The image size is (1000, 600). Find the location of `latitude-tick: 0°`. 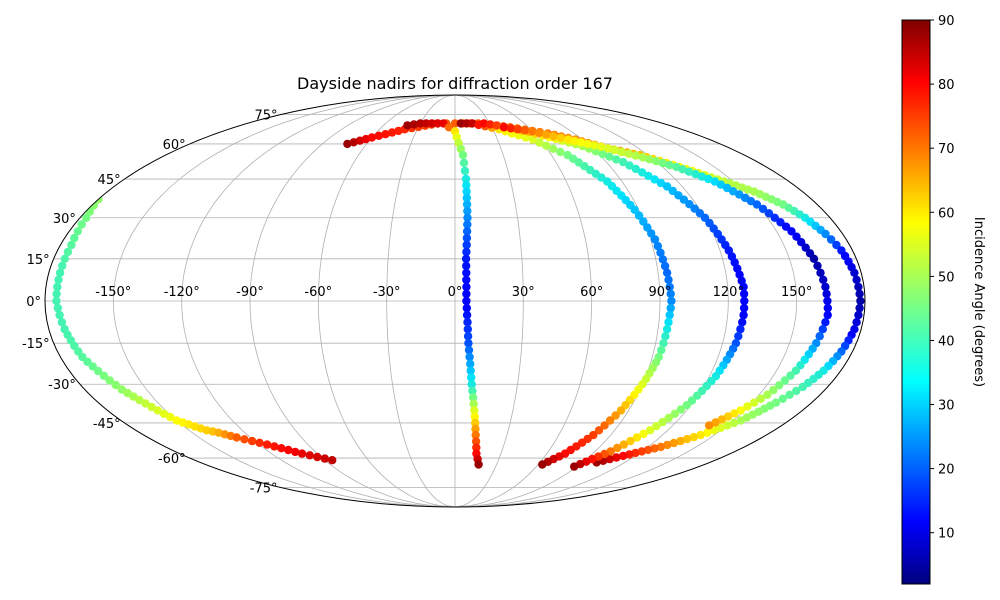

latitude-tick: 0° is located at coordinates (33, 302).